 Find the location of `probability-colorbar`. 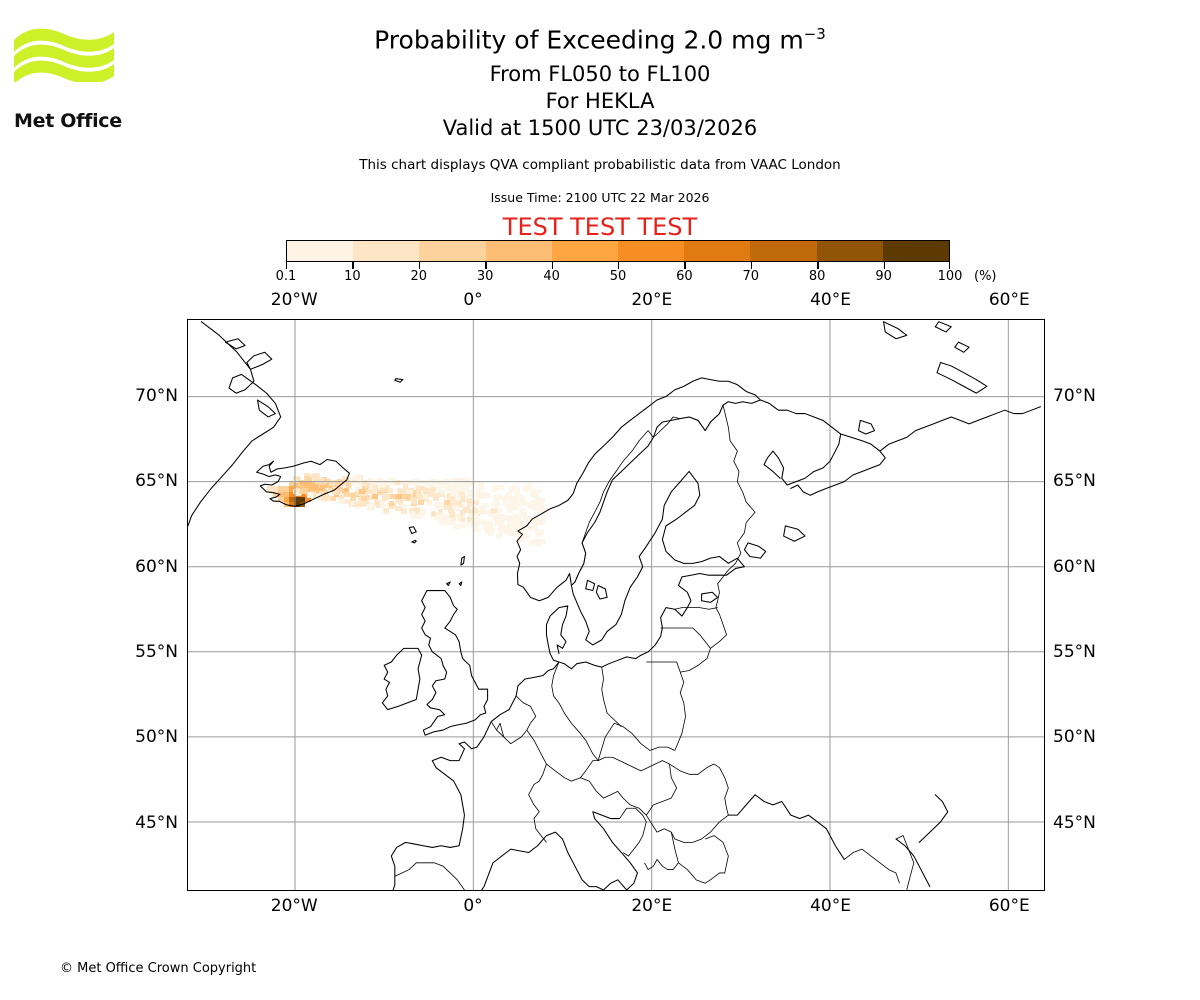

probability-colorbar is located at coordinates (618, 251).